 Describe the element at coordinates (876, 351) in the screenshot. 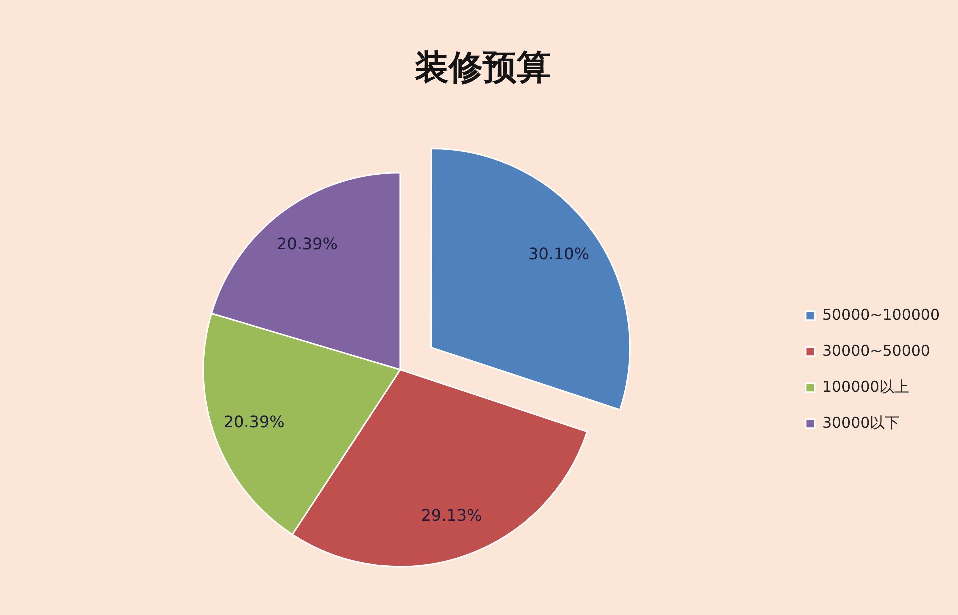

I see `legend-label: 30000~50000` at that location.